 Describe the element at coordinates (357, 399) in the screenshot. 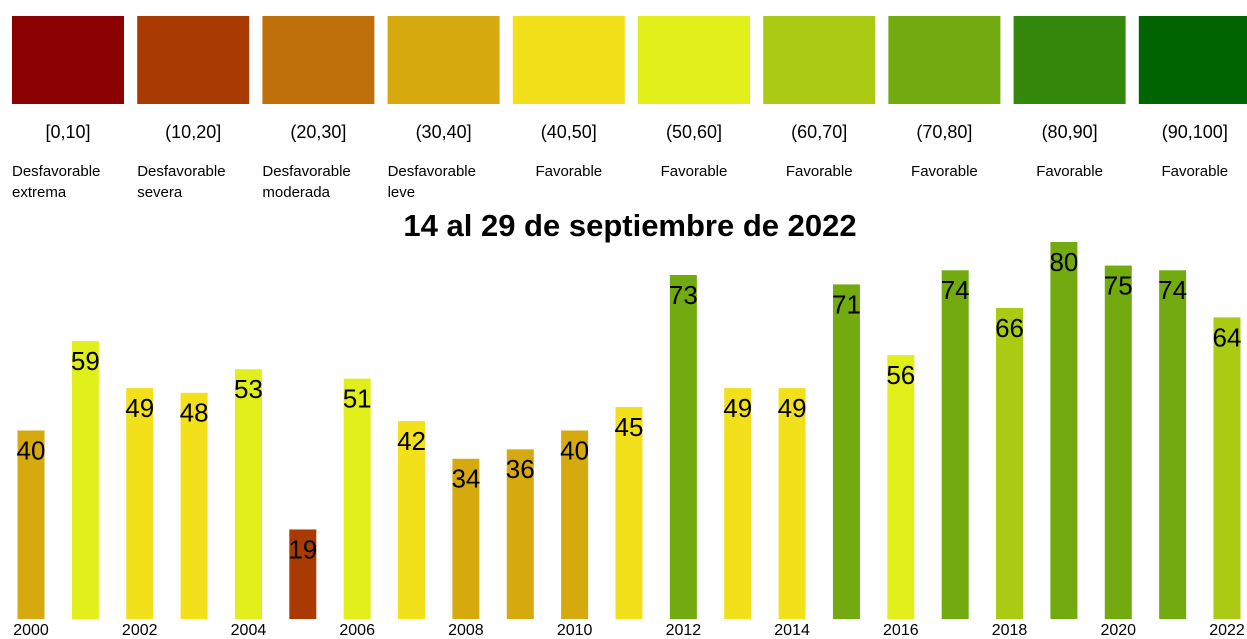

I see `value-label: 51` at that location.